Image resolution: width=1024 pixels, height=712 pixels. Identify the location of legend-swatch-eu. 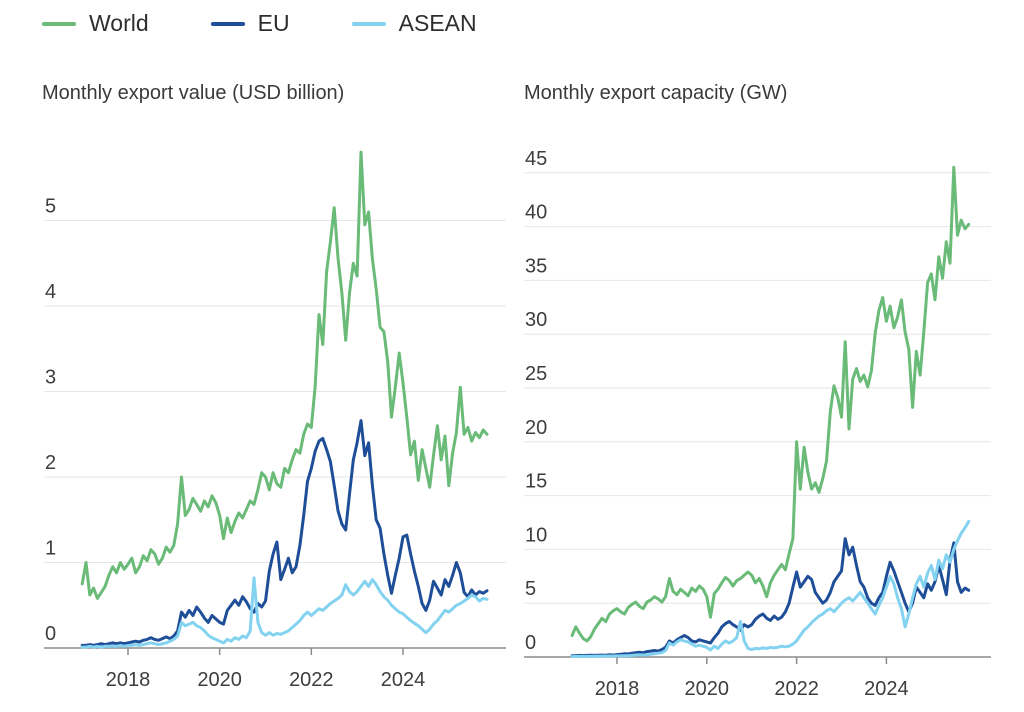
(227, 23).